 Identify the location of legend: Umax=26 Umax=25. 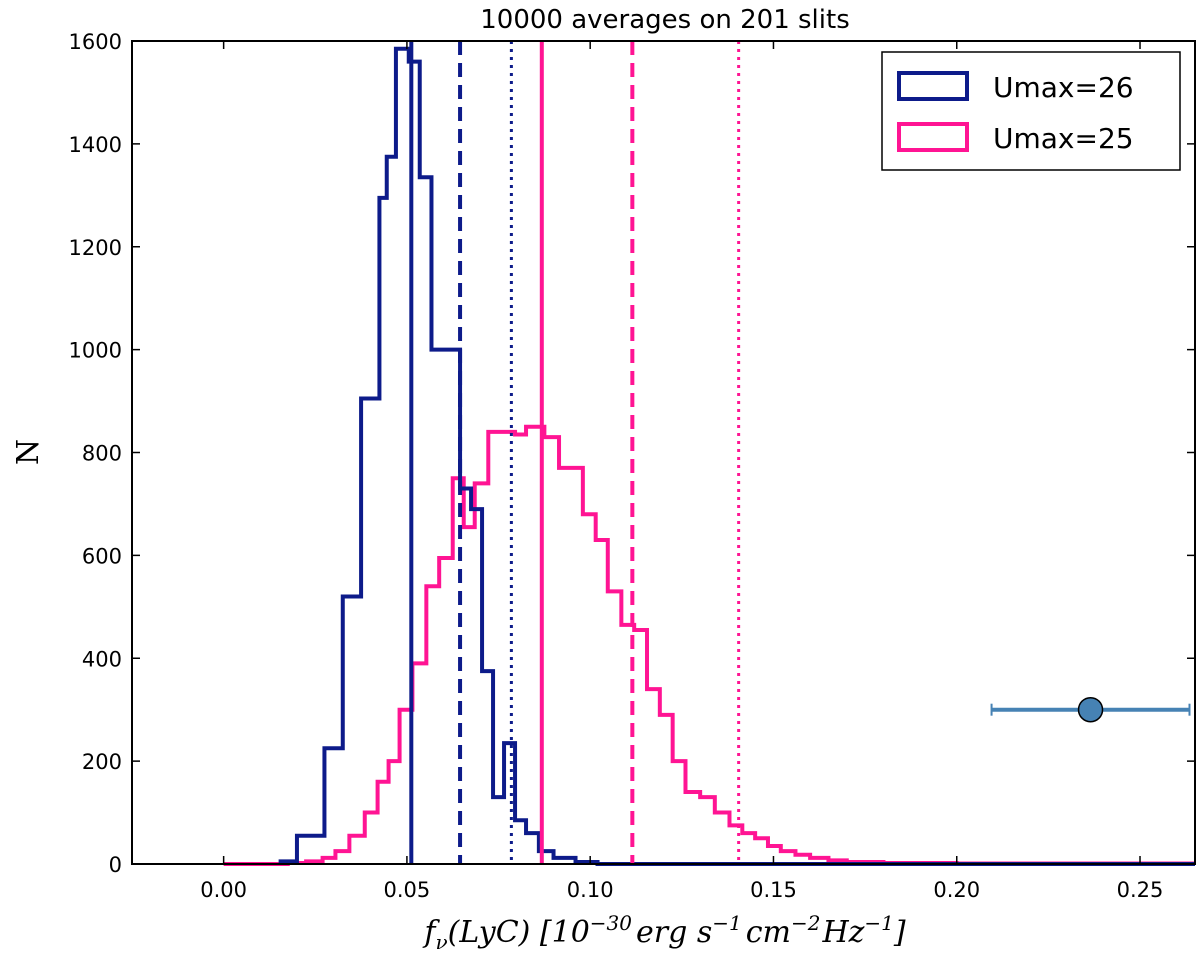
(1031, 111).